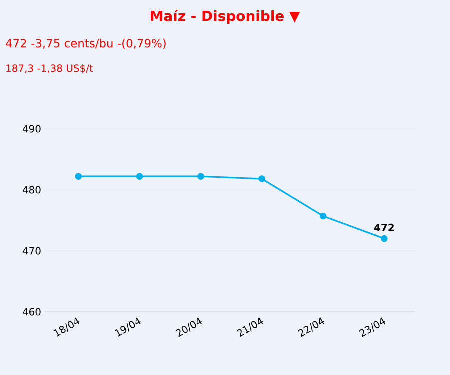  What do you see at coordinates (31, 312) in the screenshot?
I see `y-tick-label: 460` at bounding box center [31, 312].